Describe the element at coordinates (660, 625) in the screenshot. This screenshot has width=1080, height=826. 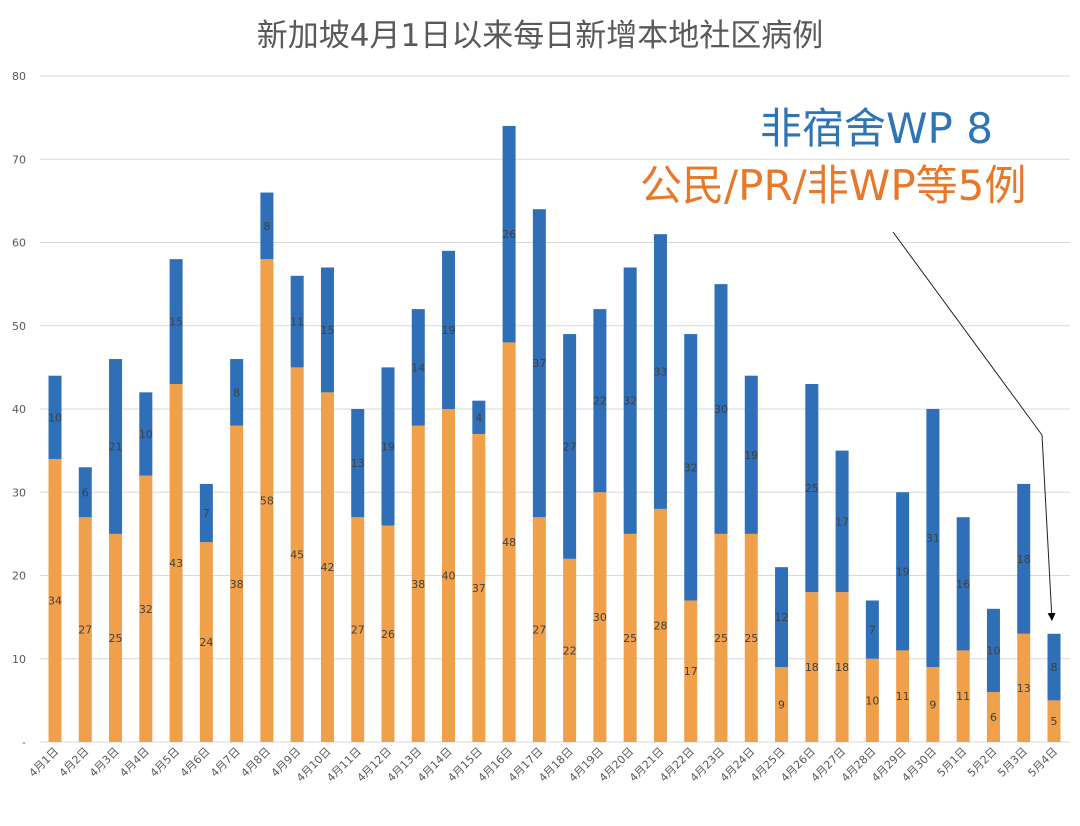
I see `data-label: 28` at that location.